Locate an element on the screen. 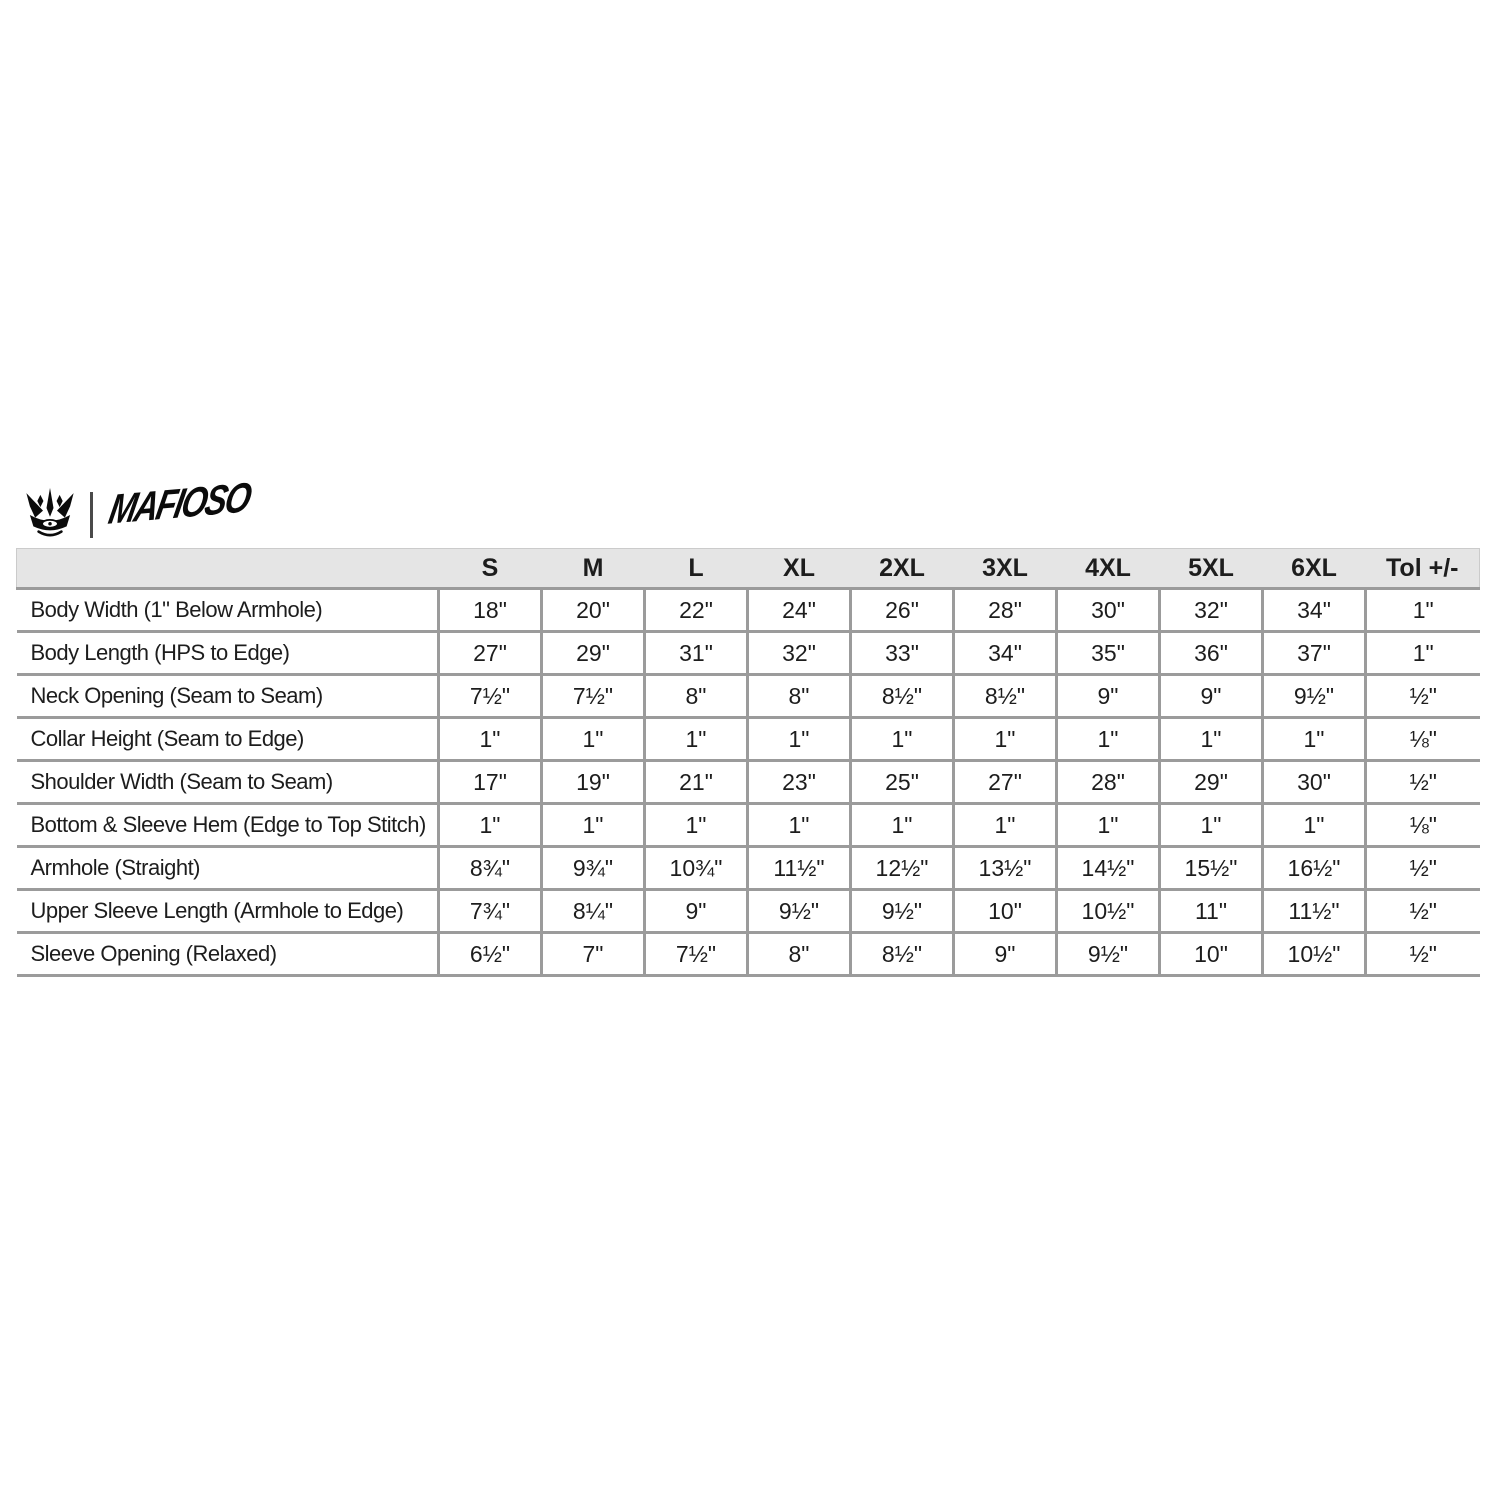 Image resolution: width=1500 pixels, height=1500 pixels. size-cell: 28" is located at coordinates (1004, 610).